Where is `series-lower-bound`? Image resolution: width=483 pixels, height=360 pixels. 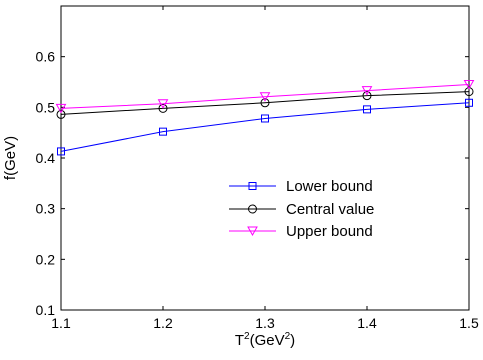 series-lower-bound is located at coordinates (265, 127).